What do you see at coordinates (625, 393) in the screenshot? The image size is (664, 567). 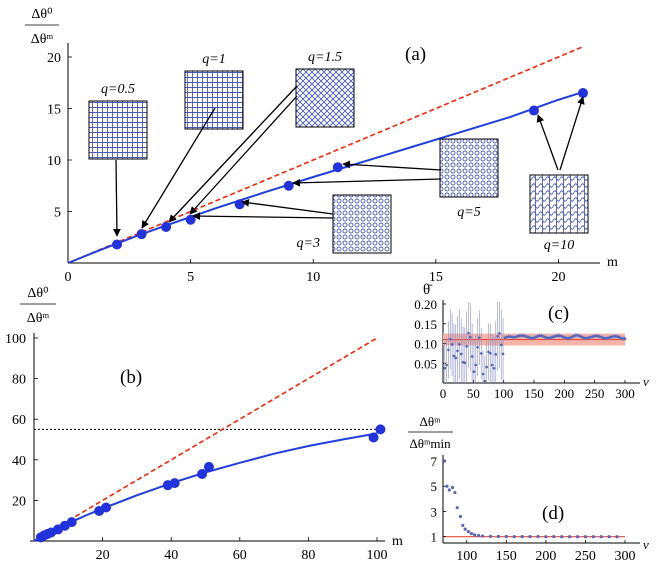 I see `c-xtick-label: 300` at bounding box center [625, 393].